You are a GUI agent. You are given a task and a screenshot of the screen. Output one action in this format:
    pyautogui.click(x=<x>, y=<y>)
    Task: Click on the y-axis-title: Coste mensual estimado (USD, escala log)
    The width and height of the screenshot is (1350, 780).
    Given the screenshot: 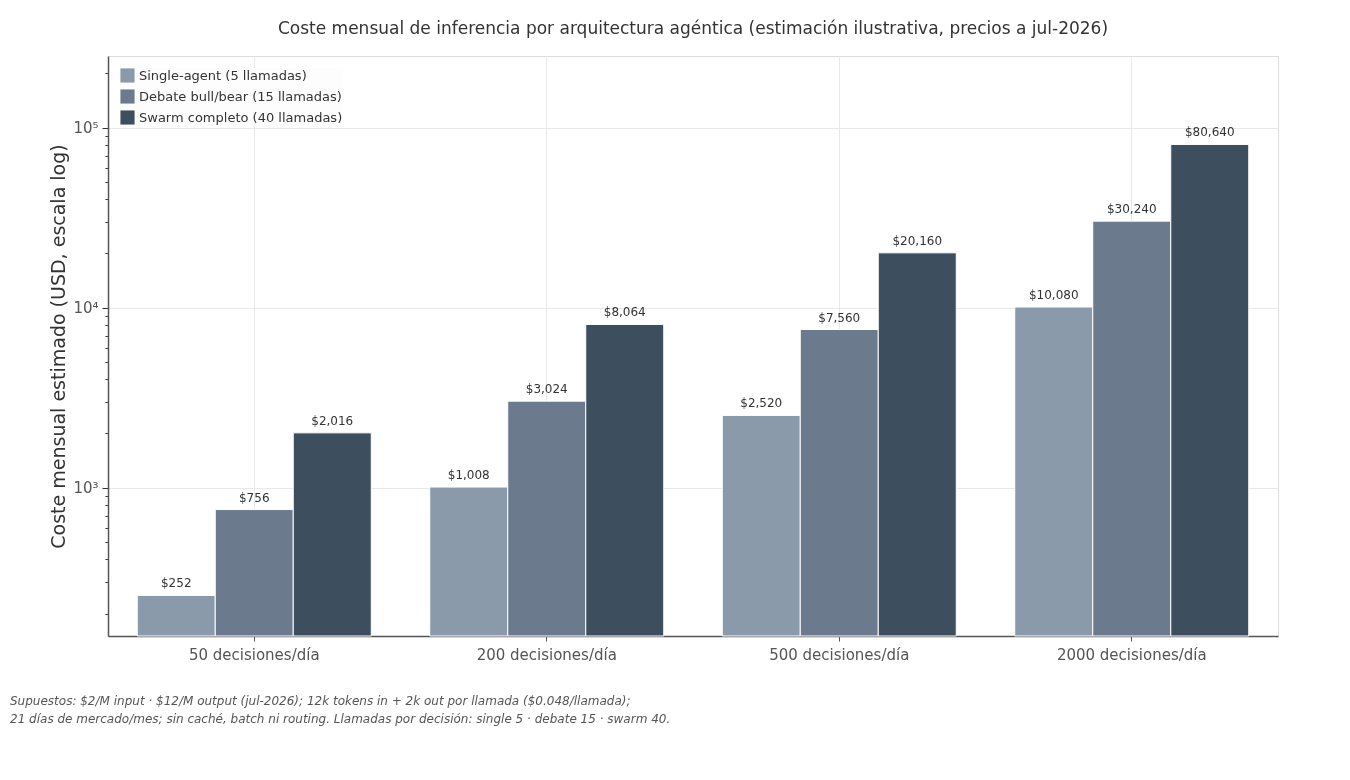 What is the action you would take?
    pyautogui.click(x=58, y=346)
    